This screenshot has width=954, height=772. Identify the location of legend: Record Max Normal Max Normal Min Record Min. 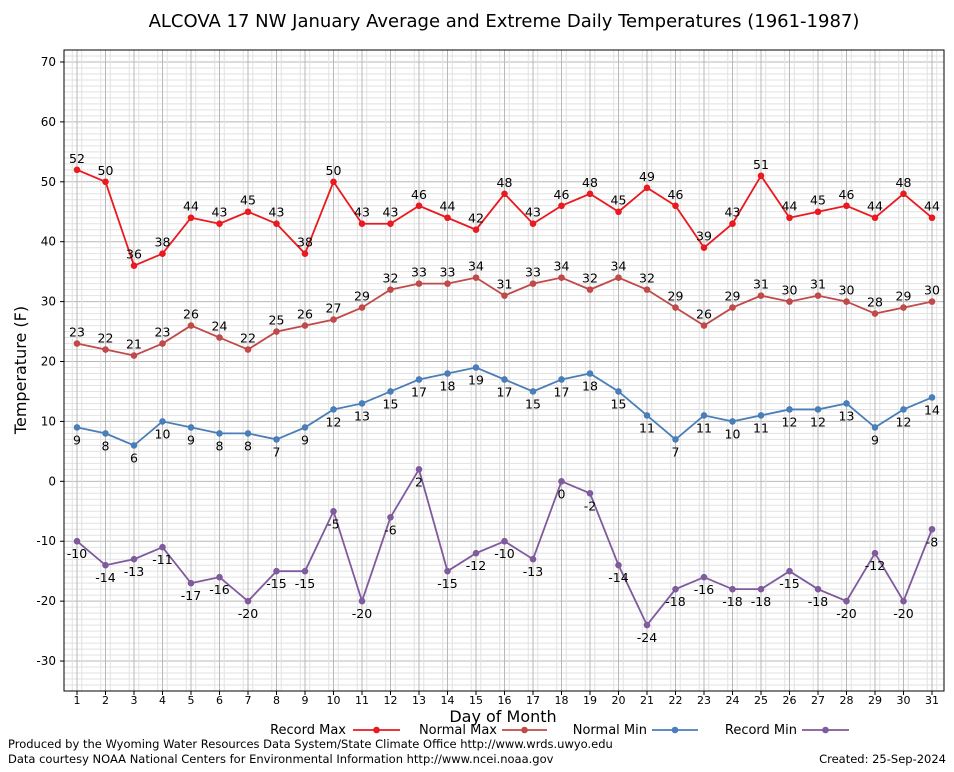
(559, 730).